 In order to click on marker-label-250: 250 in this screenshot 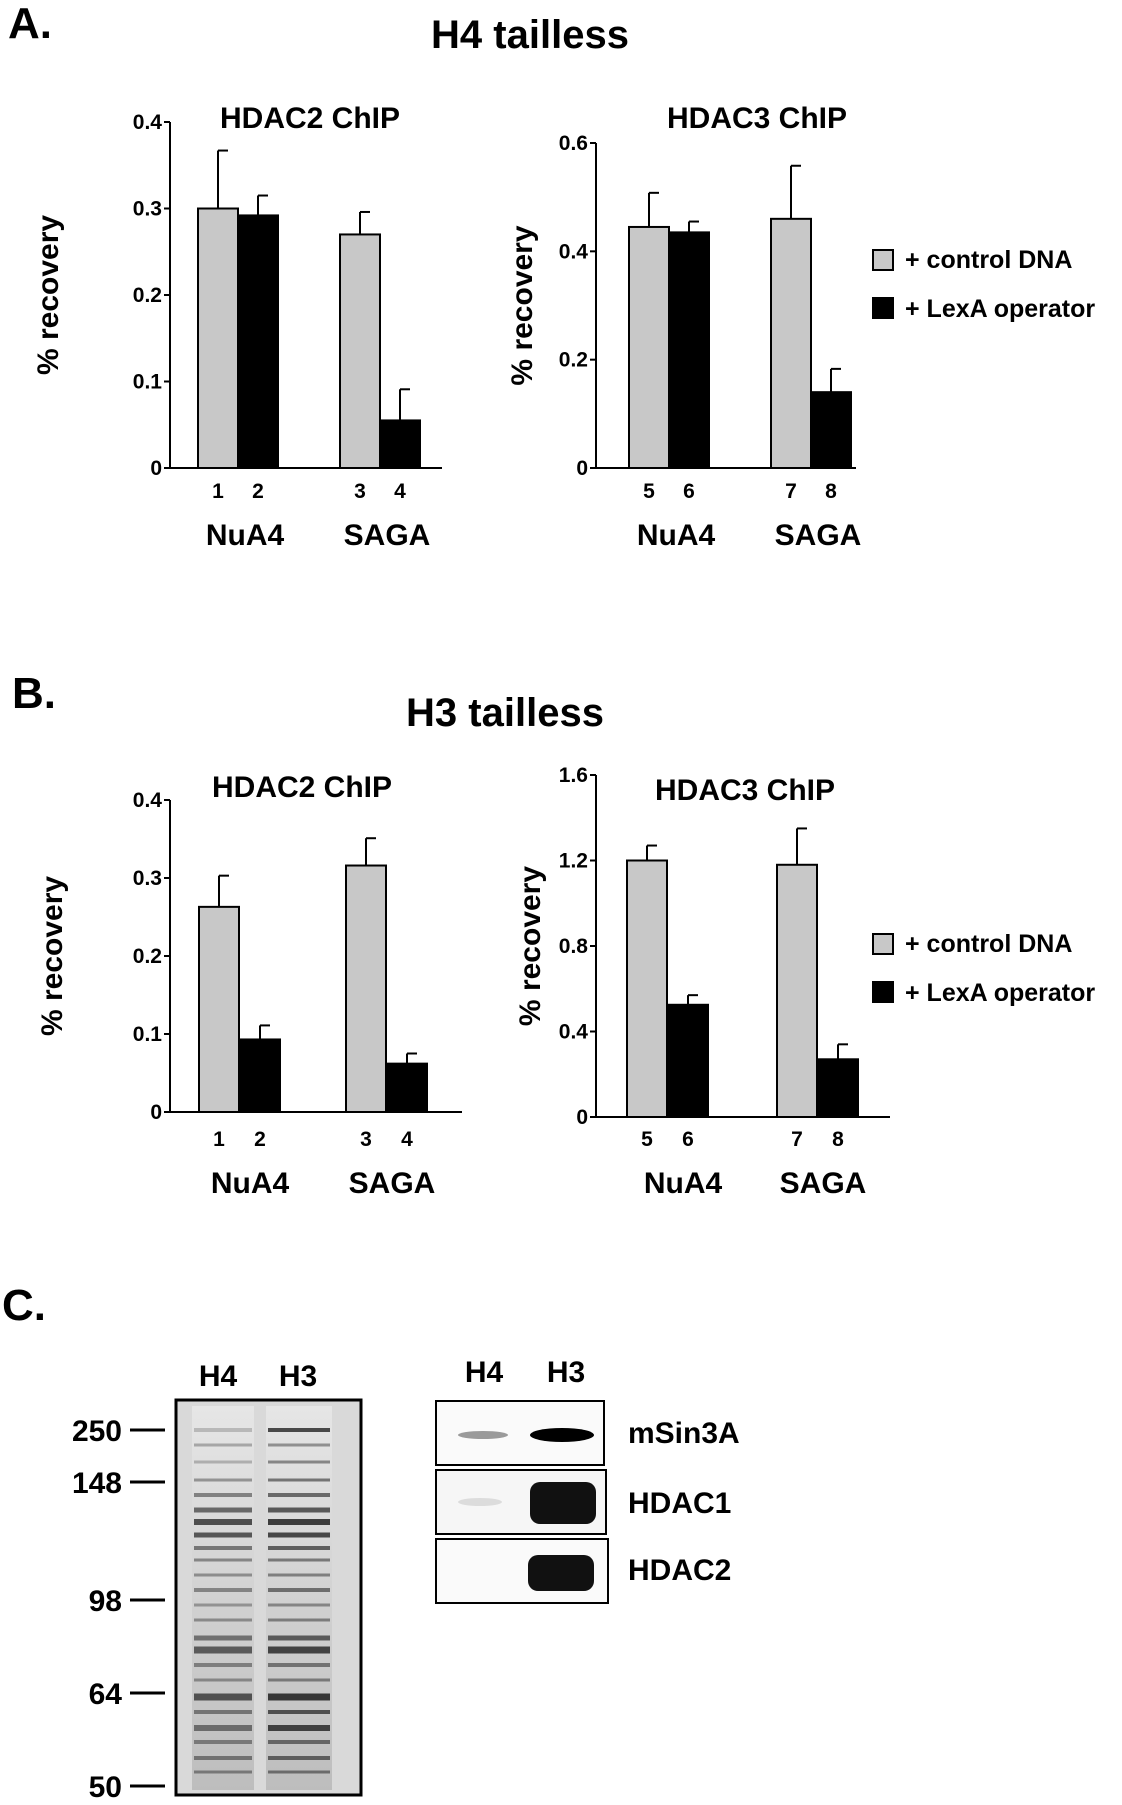, I will do `click(97, 1431)`.